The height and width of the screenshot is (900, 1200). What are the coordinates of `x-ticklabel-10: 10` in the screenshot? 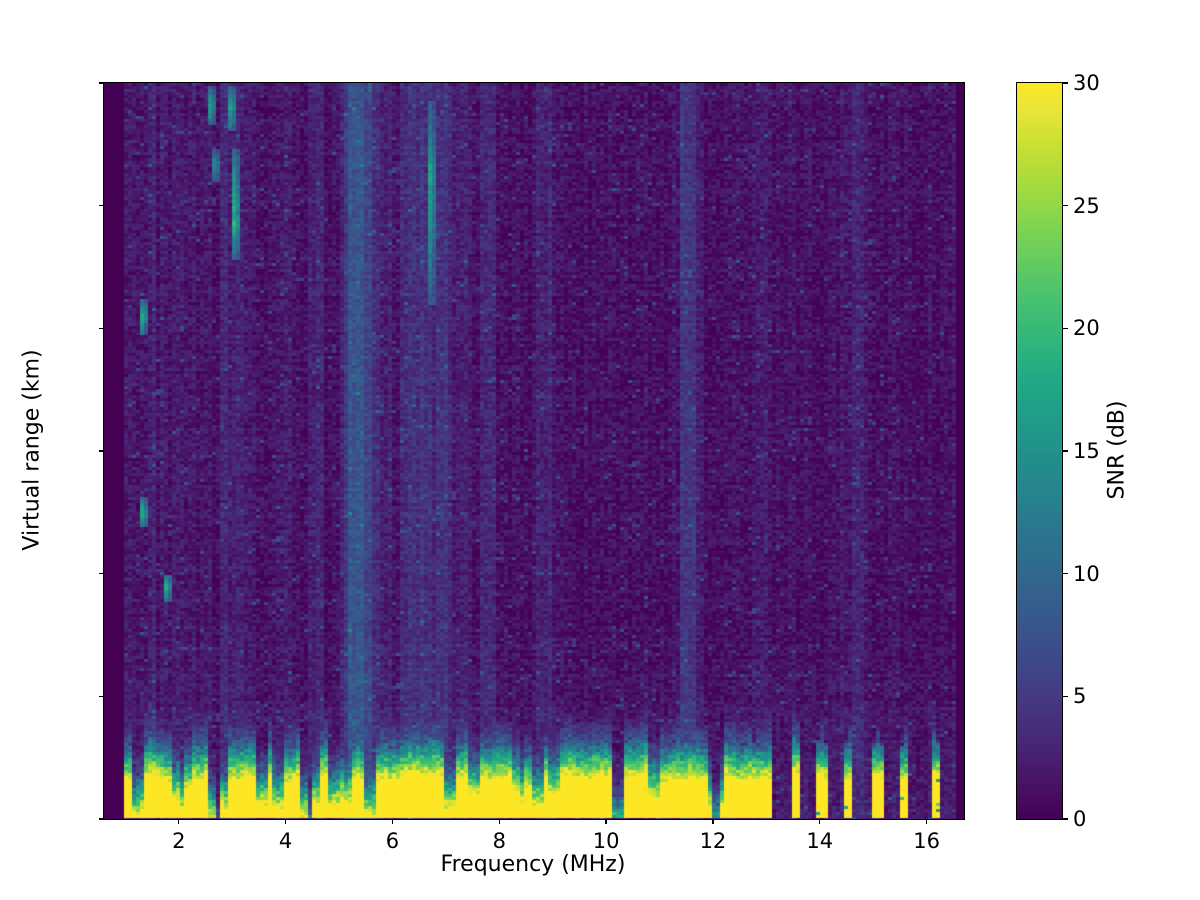 It's located at (606, 841).